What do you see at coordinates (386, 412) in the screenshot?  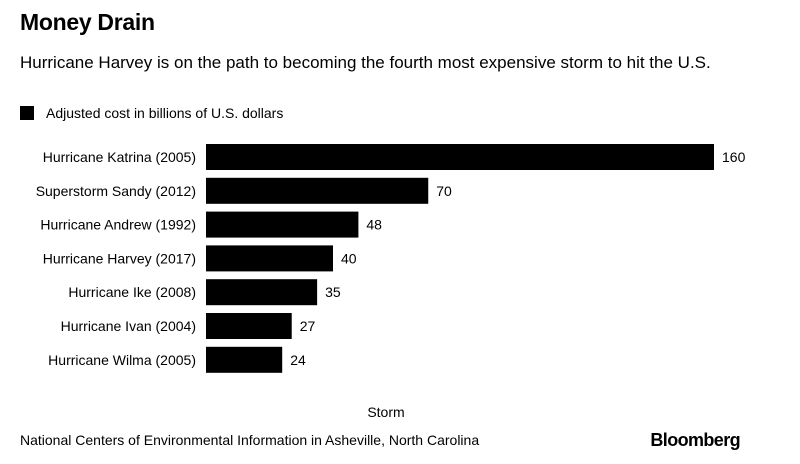 I see `x-axis-label: Storm` at bounding box center [386, 412].